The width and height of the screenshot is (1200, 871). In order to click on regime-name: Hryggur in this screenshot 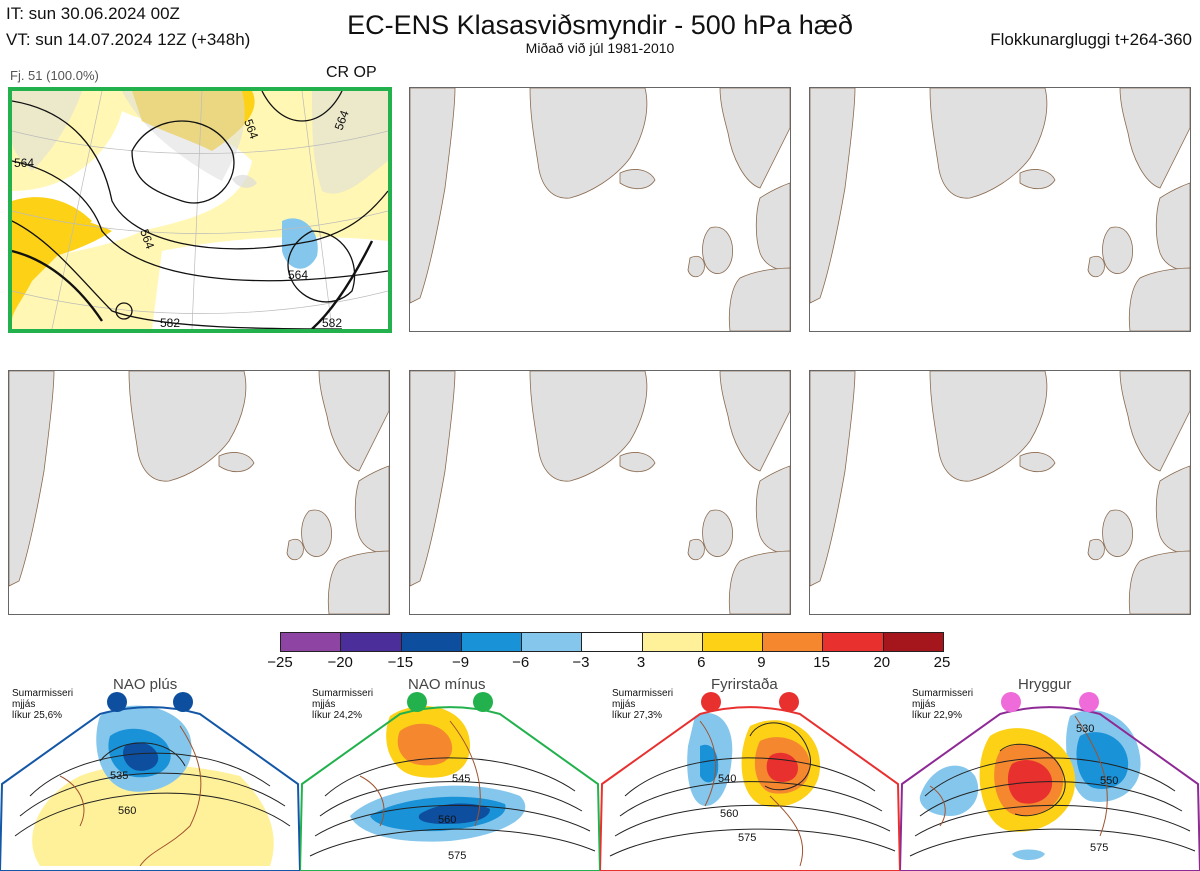, I will do `click(1045, 684)`.